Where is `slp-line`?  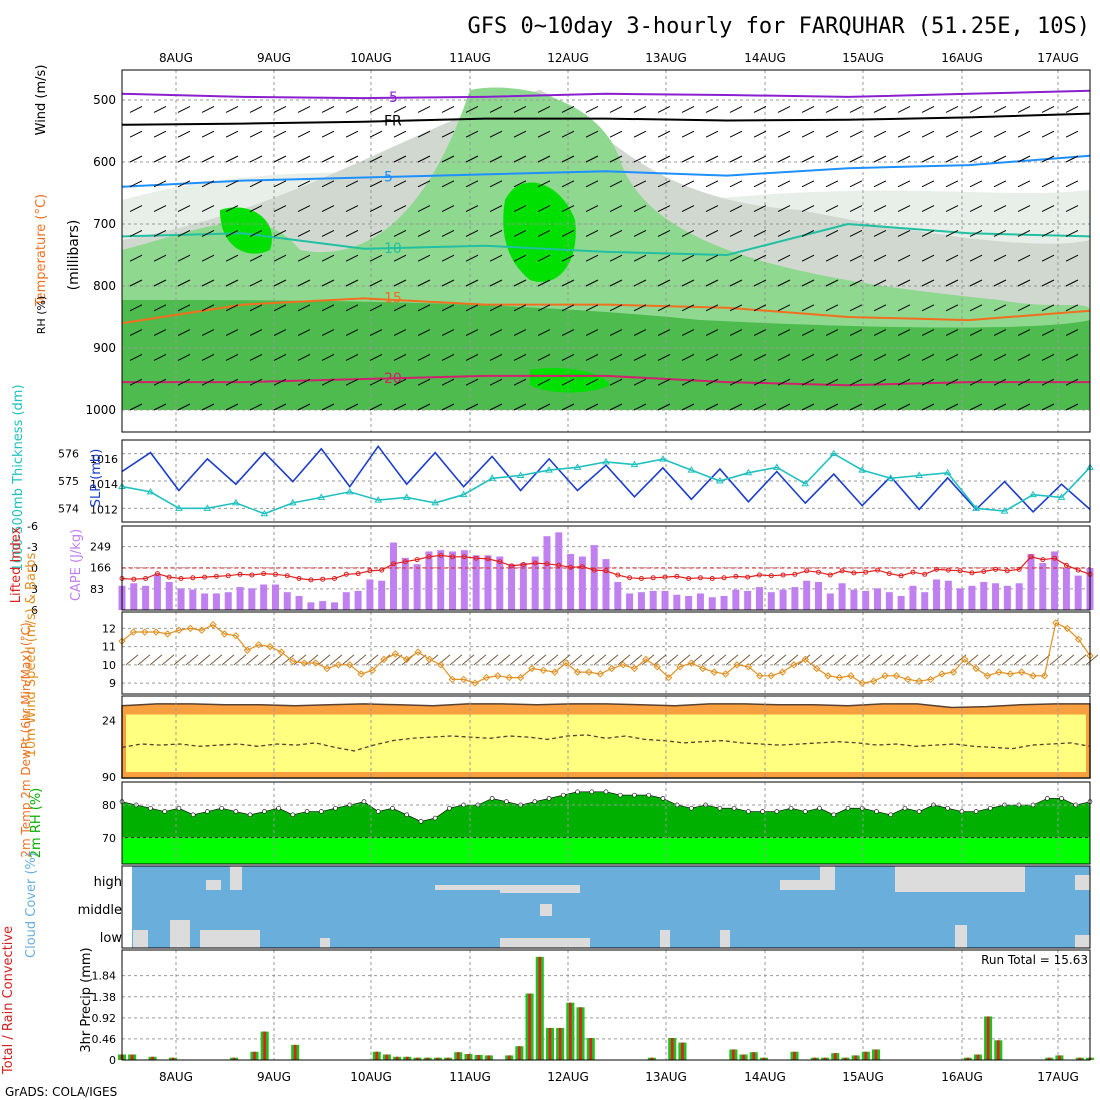
slp-line is located at coordinates (606, 479).